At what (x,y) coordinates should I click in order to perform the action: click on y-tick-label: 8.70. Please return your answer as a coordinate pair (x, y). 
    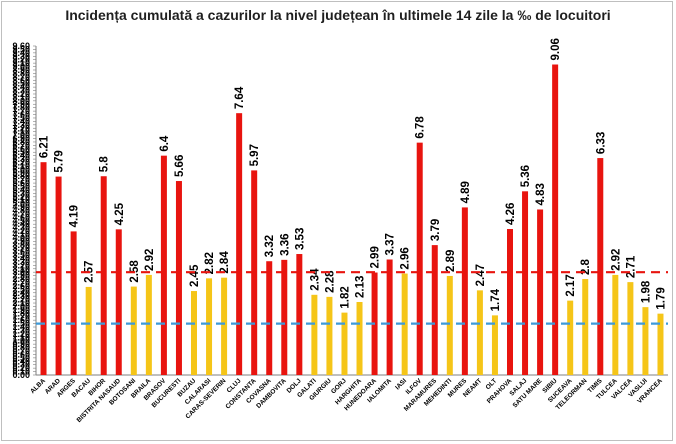
    Looking at the image, I should click on (21, 77).